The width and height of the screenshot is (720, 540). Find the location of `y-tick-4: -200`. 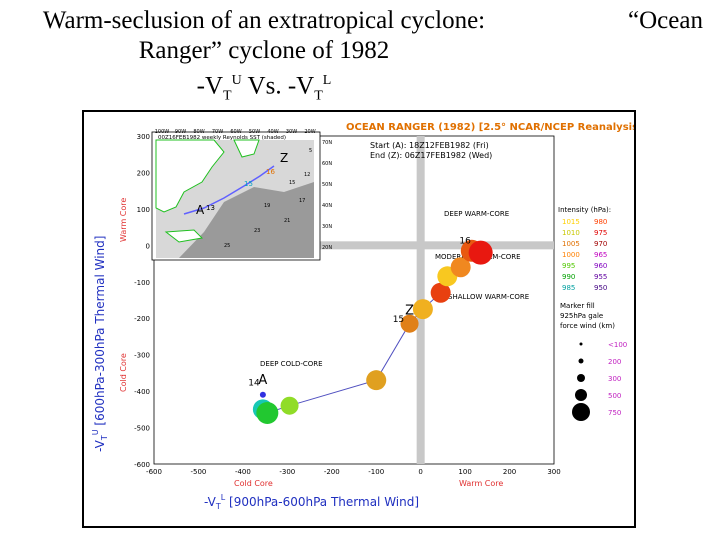

y-tick-4: -200 is located at coordinates (142, 319).